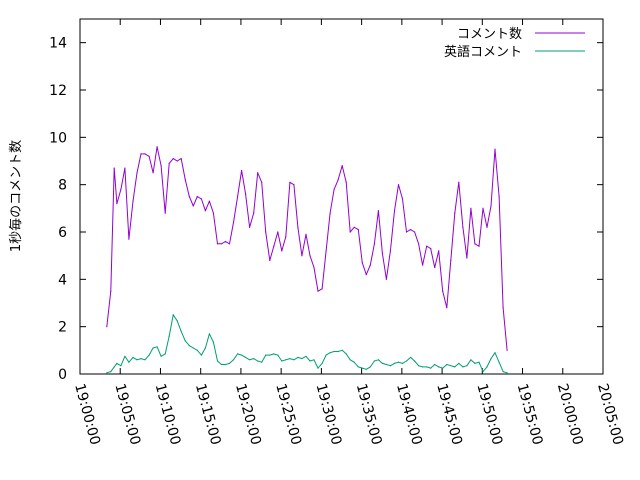 The height and width of the screenshot is (480, 640). I want to click on x-tick-label: 20:05:00, so click(610, 414).